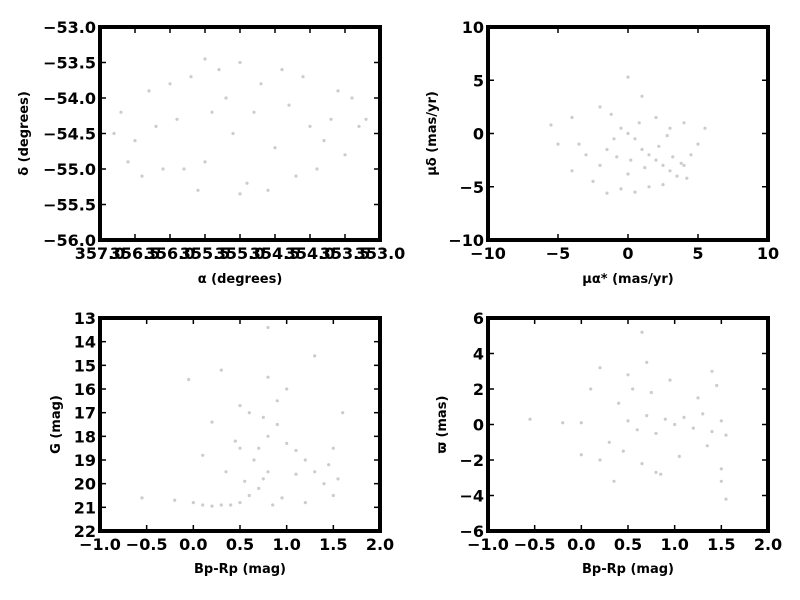 Image resolution: width=800 pixels, height=600 pixels. I want to click on y-tick-label: −55.5, so click(69, 205).